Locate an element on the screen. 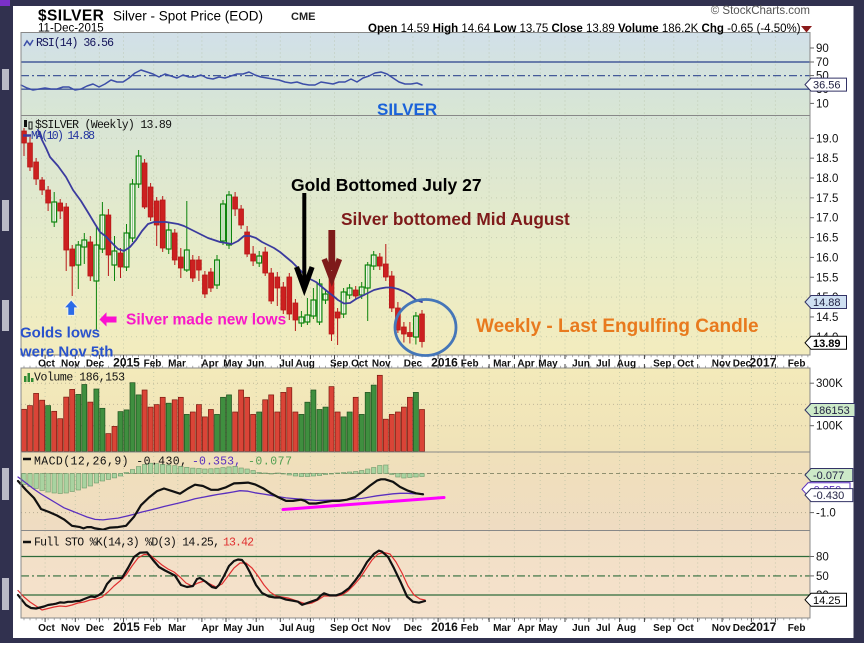  svg-text: 14.5 is located at coordinates (827, 318).